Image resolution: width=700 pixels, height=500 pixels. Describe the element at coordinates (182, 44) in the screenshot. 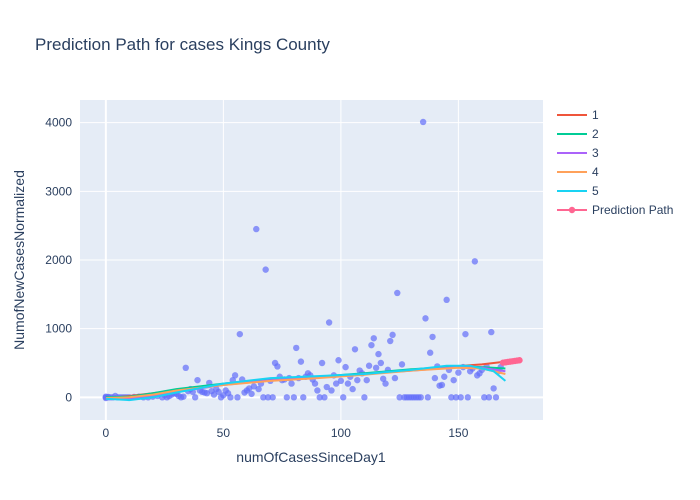

I see `chart-title: Prediction Path for cases Kings County` at that location.